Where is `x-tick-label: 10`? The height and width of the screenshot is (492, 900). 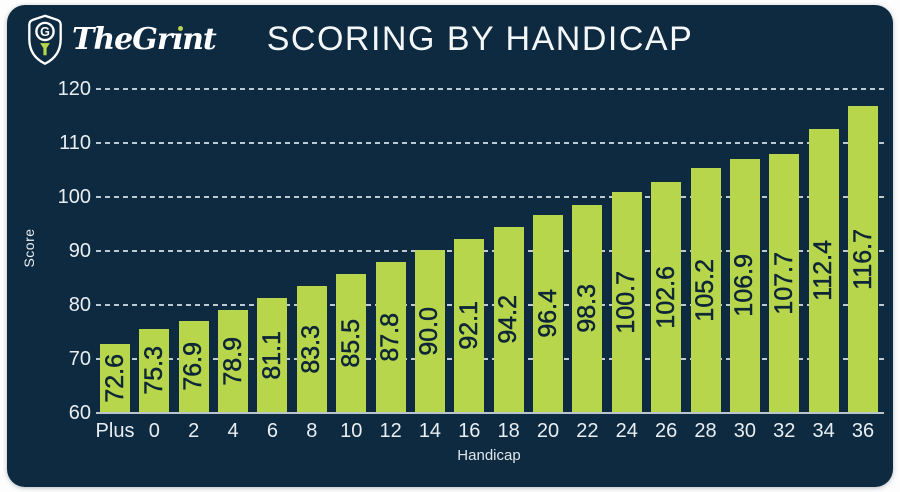
x-tick-label: 10 is located at coordinates (351, 431).